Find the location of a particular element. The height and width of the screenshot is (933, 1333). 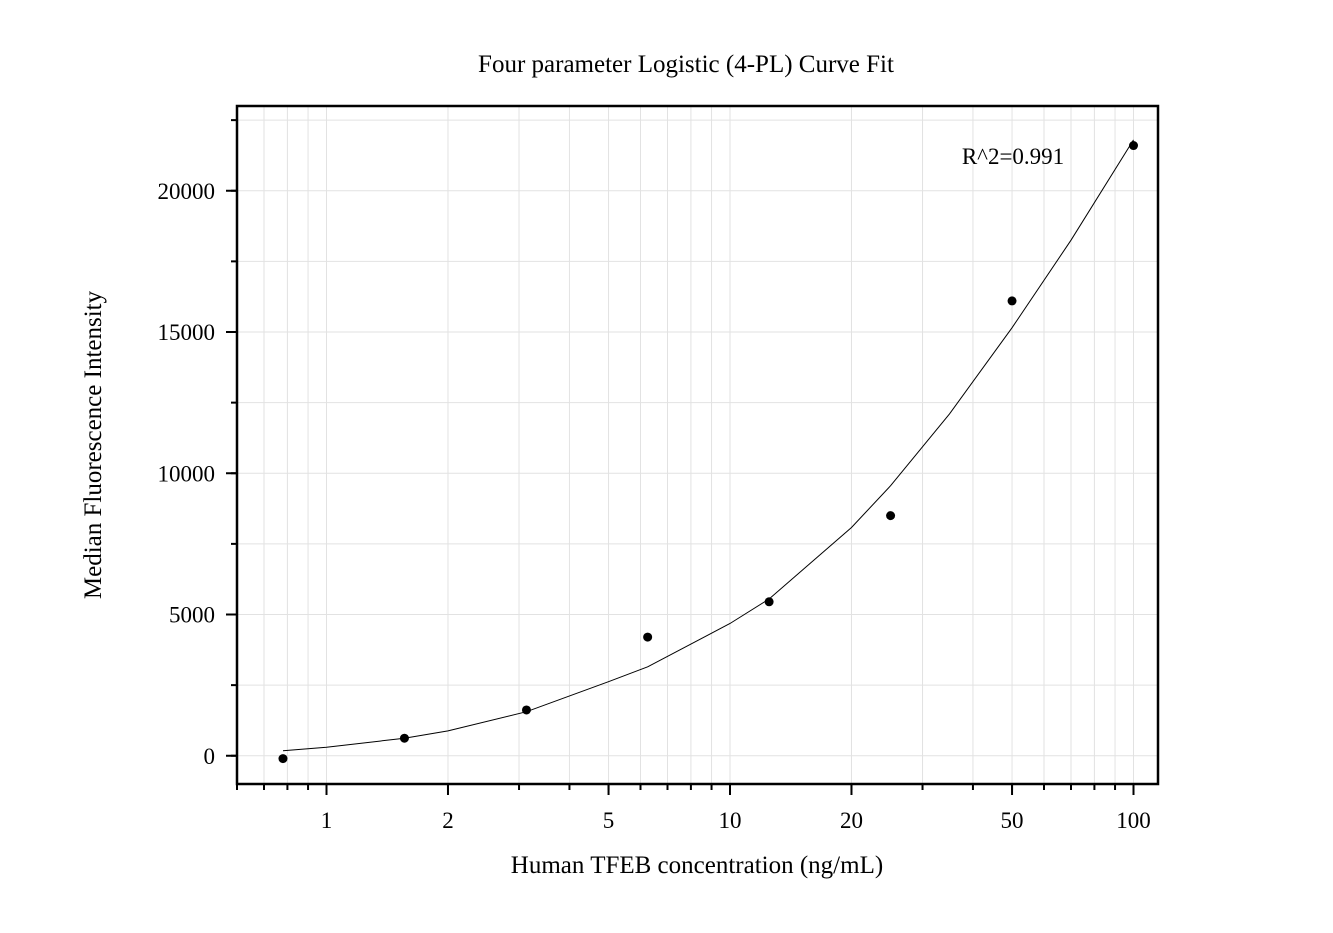

y-tick-label: 15000 is located at coordinates (187, 332).